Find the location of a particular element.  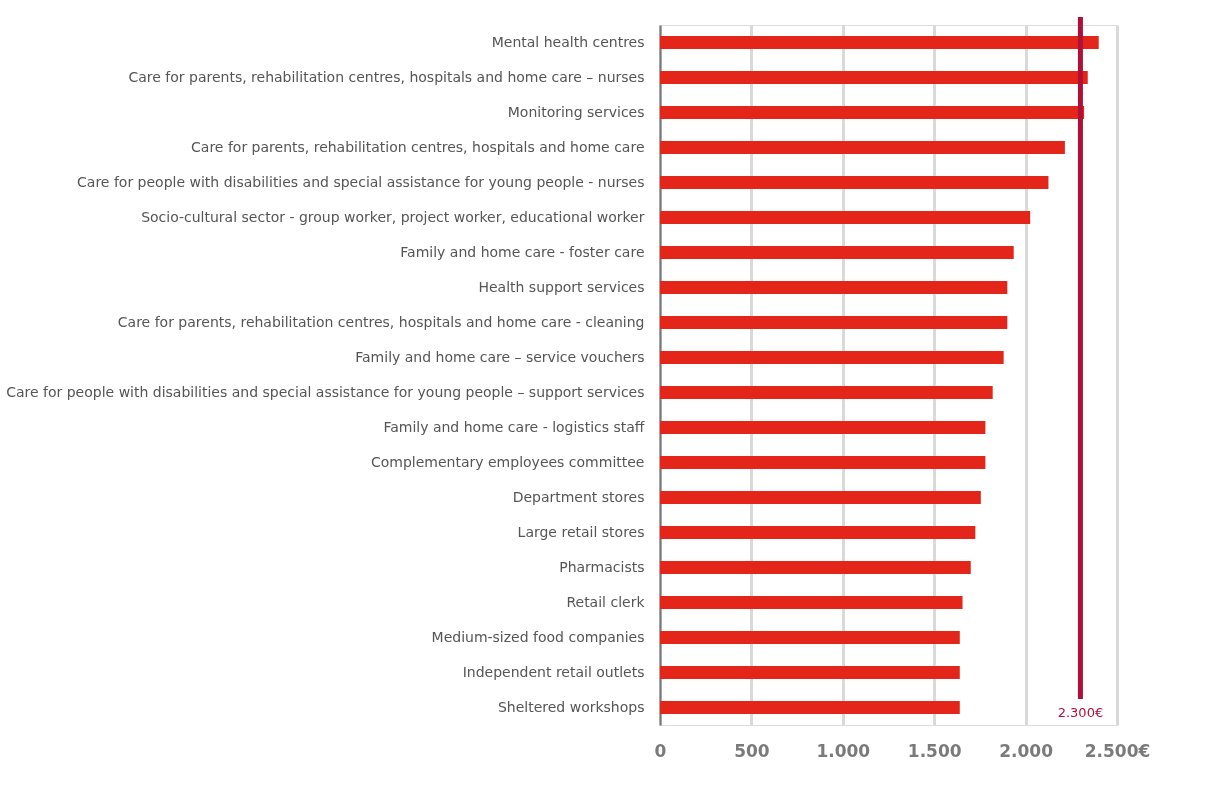

ref-line-label: 2.300€ is located at coordinates (1080, 712).